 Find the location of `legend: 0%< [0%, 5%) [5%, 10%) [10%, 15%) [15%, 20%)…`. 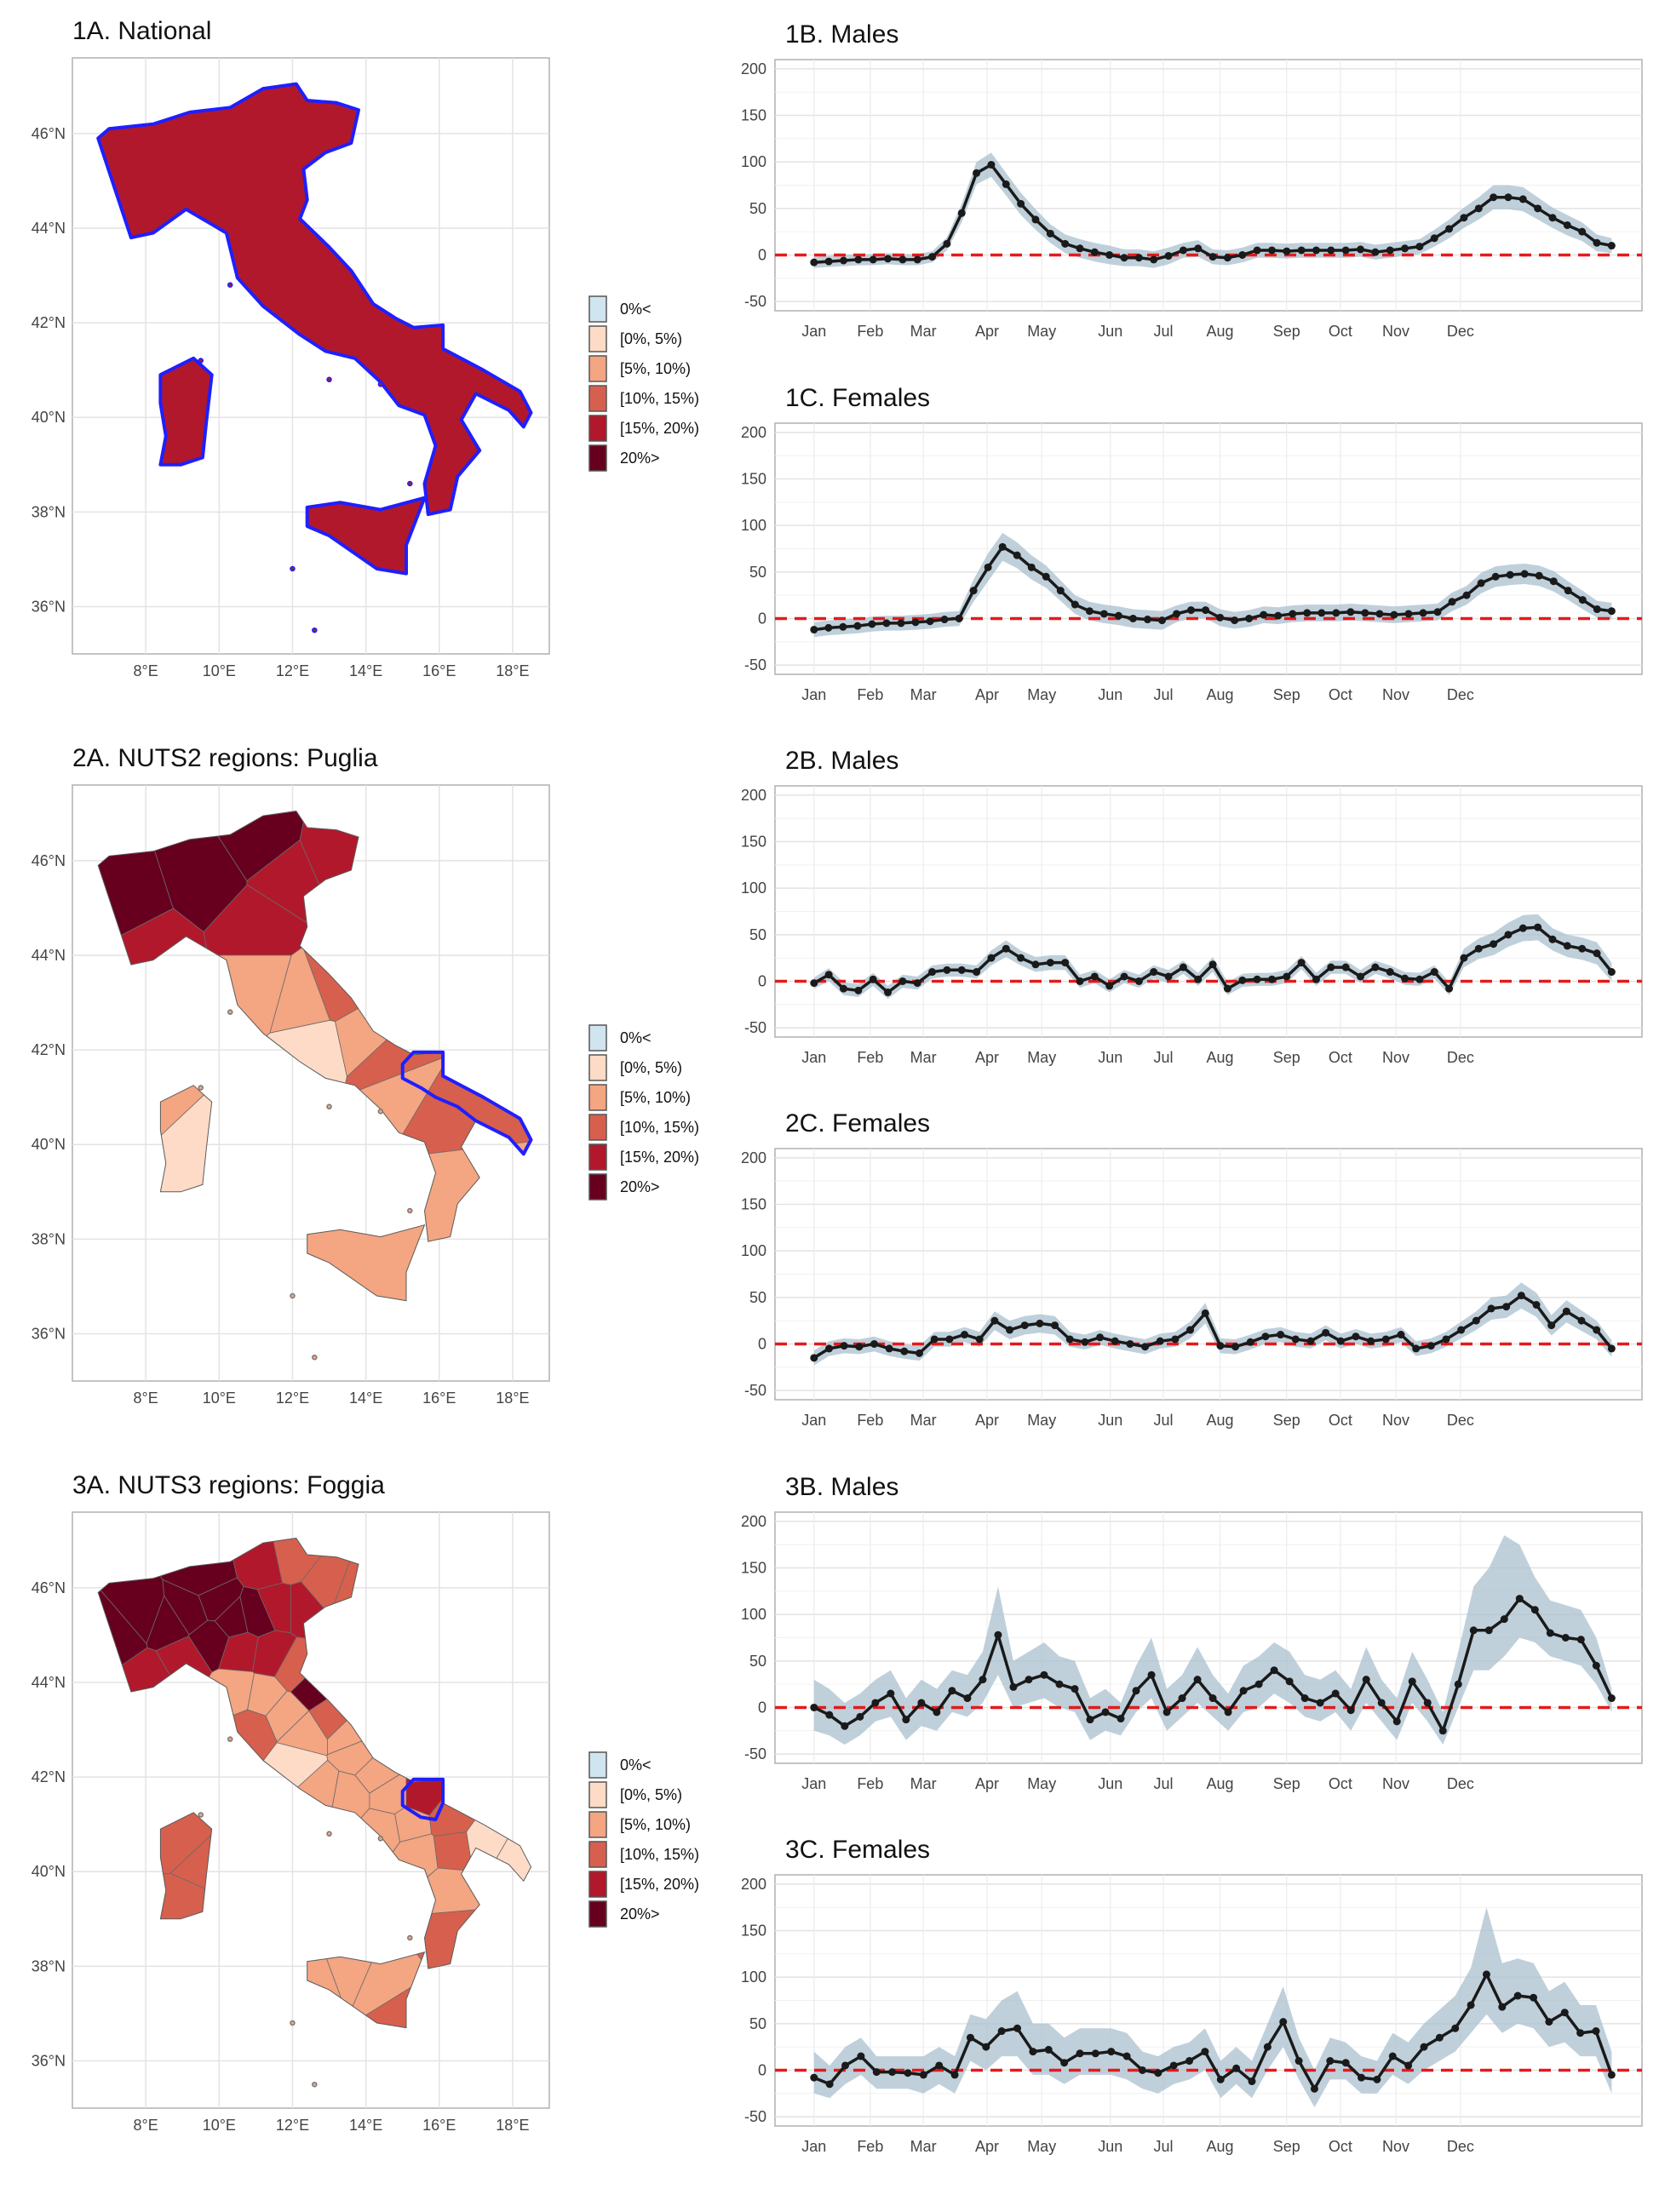

legend: 0%< [0%, 5%) [5%, 10%) [10%, 15%) [15%, 20%)… is located at coordinates (643, 384).